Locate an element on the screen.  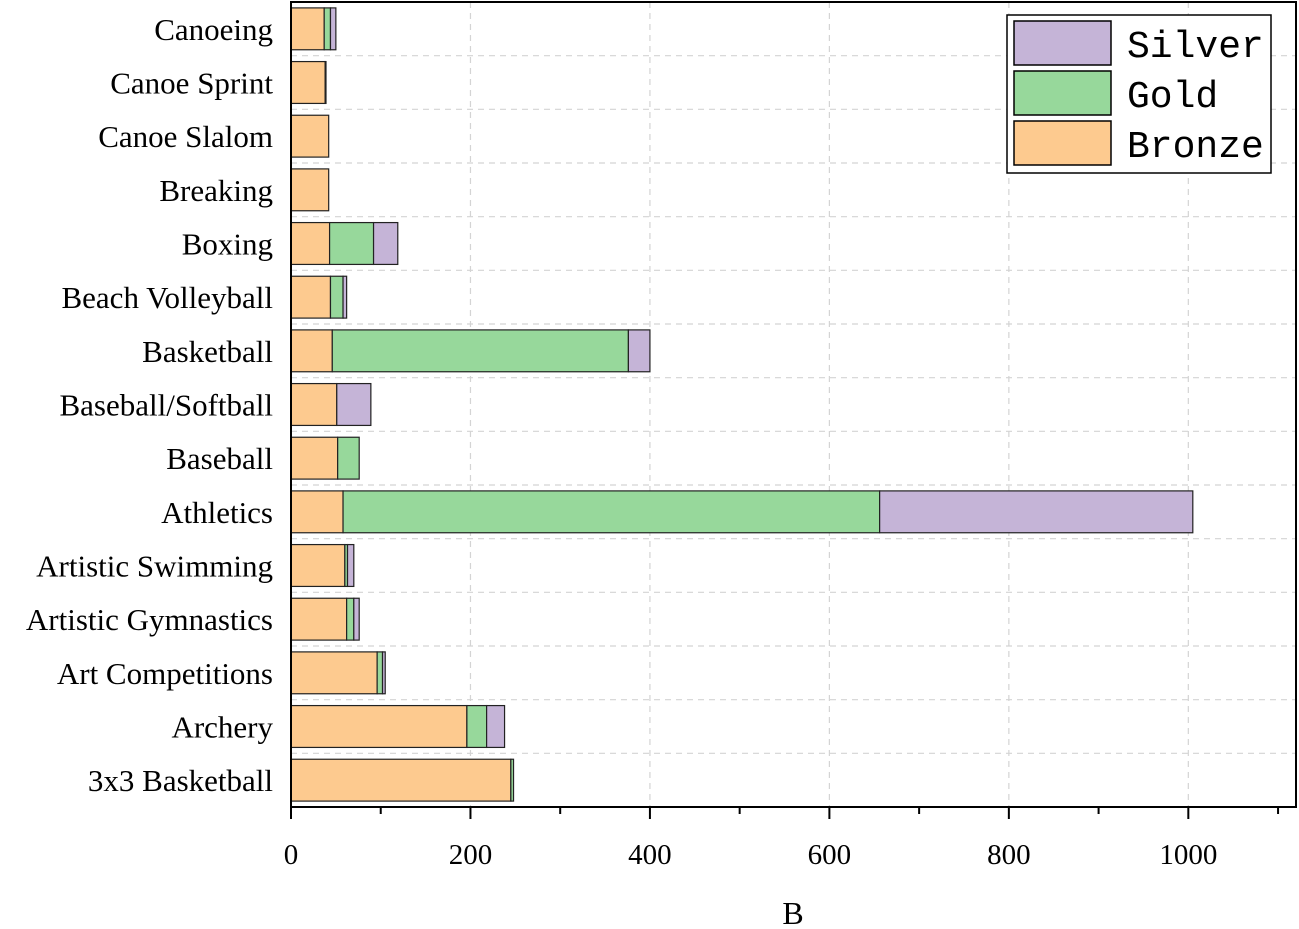
legend-swatch-gold is located at coordinates (1062, 93).